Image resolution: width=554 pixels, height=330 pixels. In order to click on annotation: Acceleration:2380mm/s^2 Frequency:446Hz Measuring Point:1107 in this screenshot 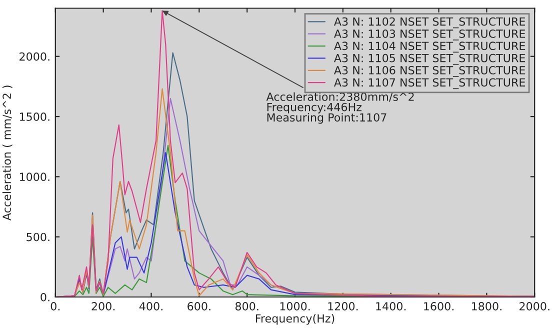, I will do `click(340, 108)`.